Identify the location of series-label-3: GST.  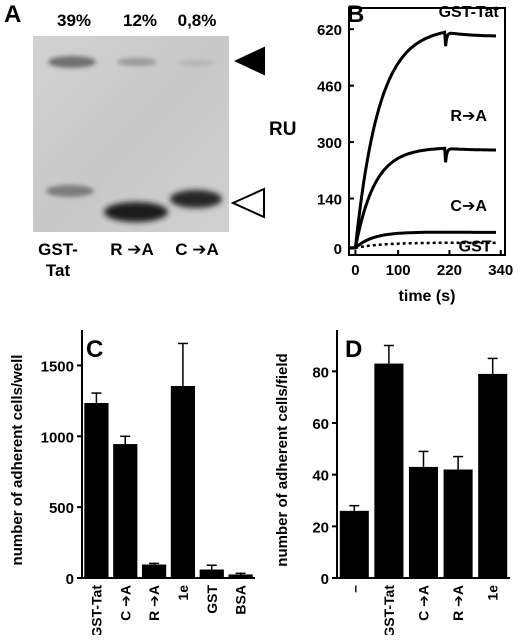
(475, 246).